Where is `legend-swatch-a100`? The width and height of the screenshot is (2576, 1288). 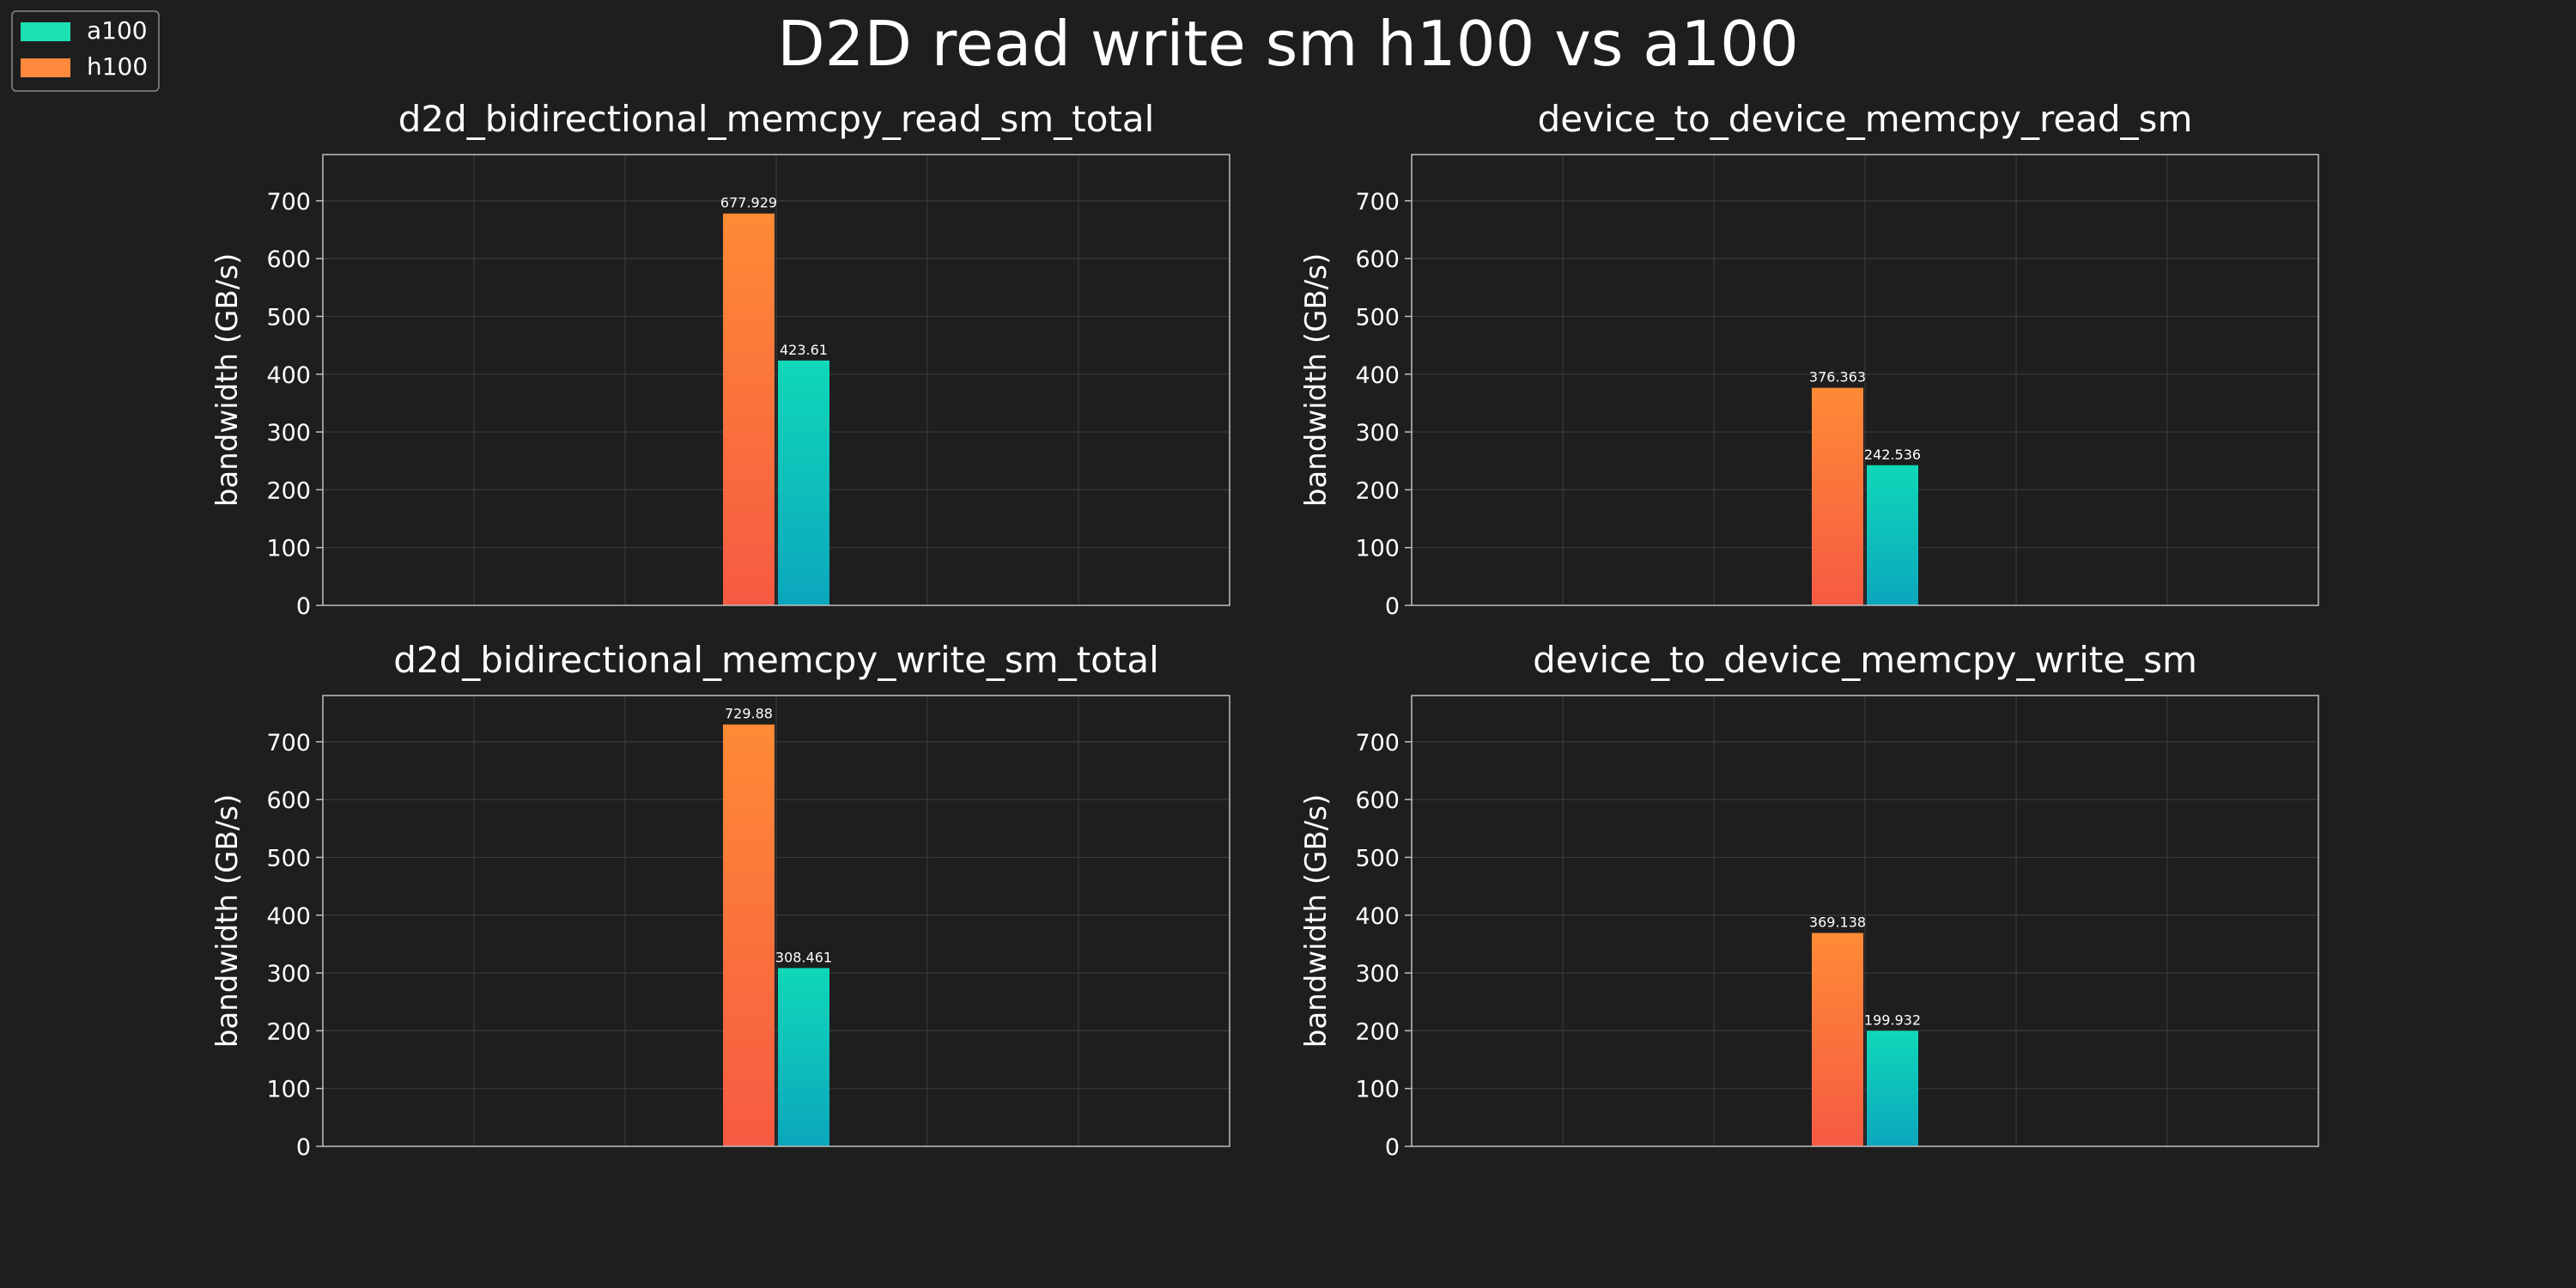 legend-swatch-a100 is located at coordinates (45, 32).